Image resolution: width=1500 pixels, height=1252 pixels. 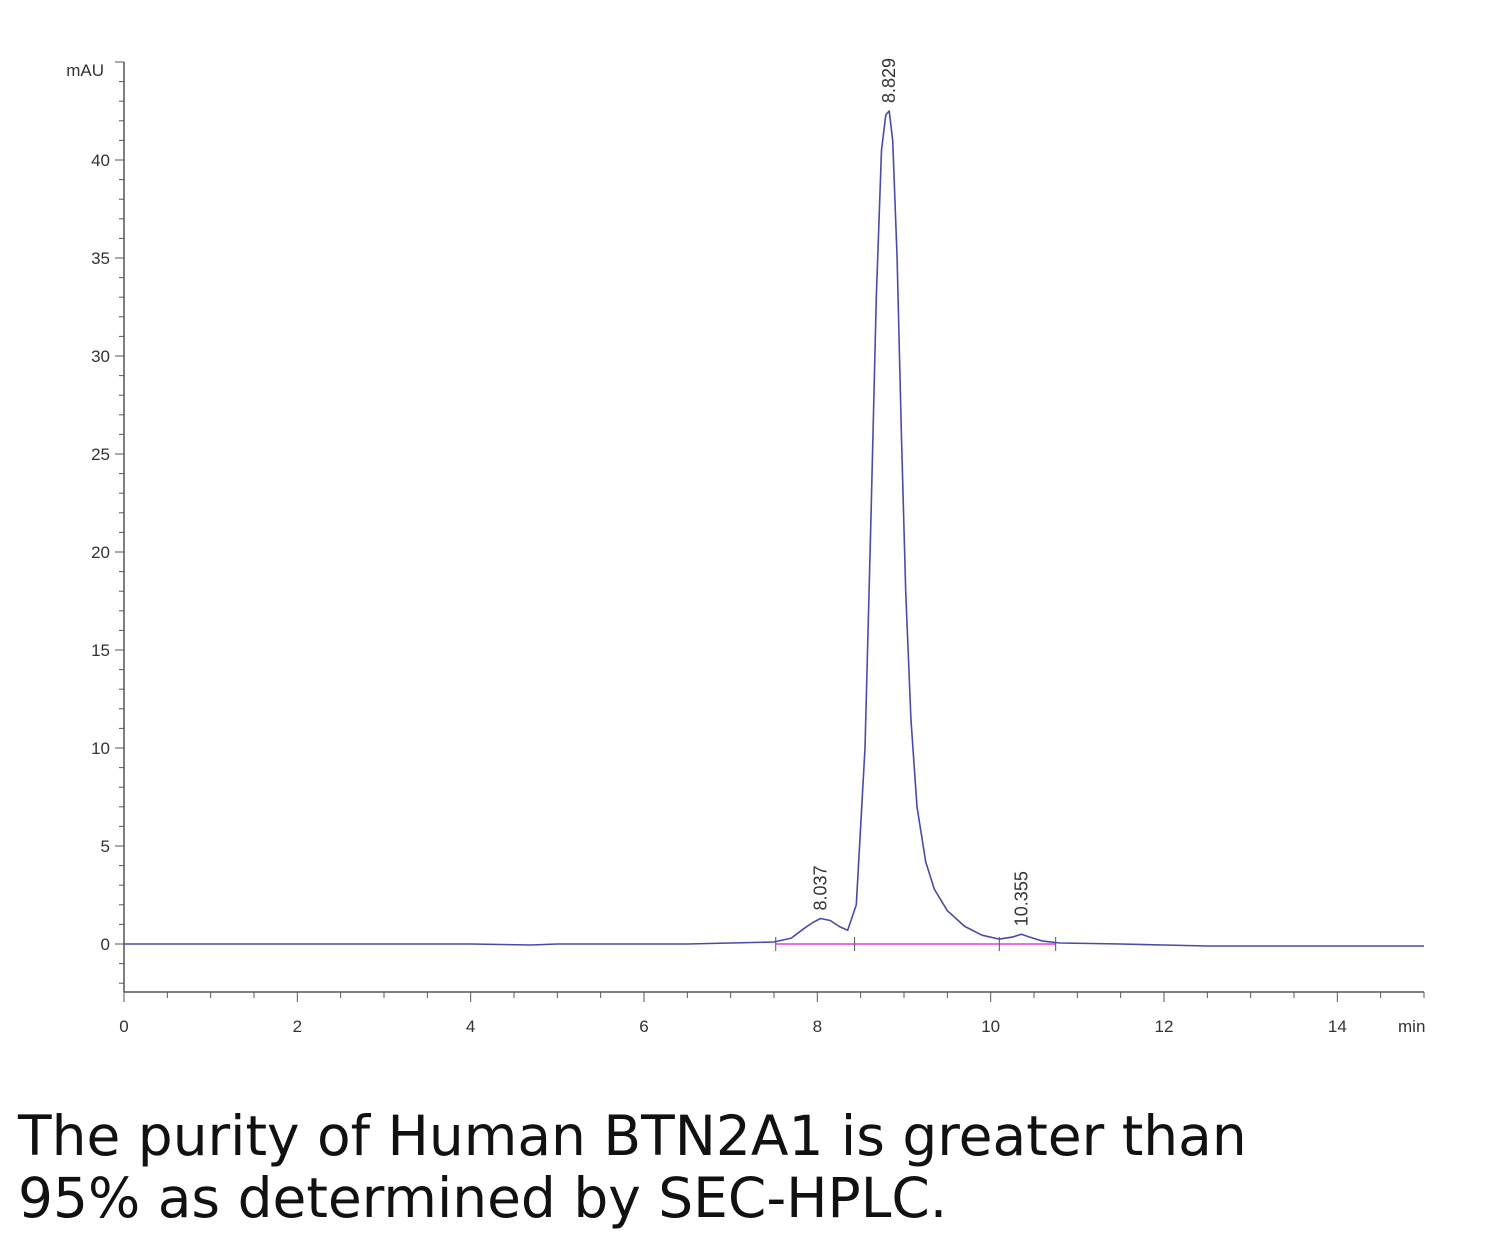 What do you see at coordinates (821, 887) in the screenshot?
I see `peak-retention-label: 8.037` at bounding box center [821, 887].